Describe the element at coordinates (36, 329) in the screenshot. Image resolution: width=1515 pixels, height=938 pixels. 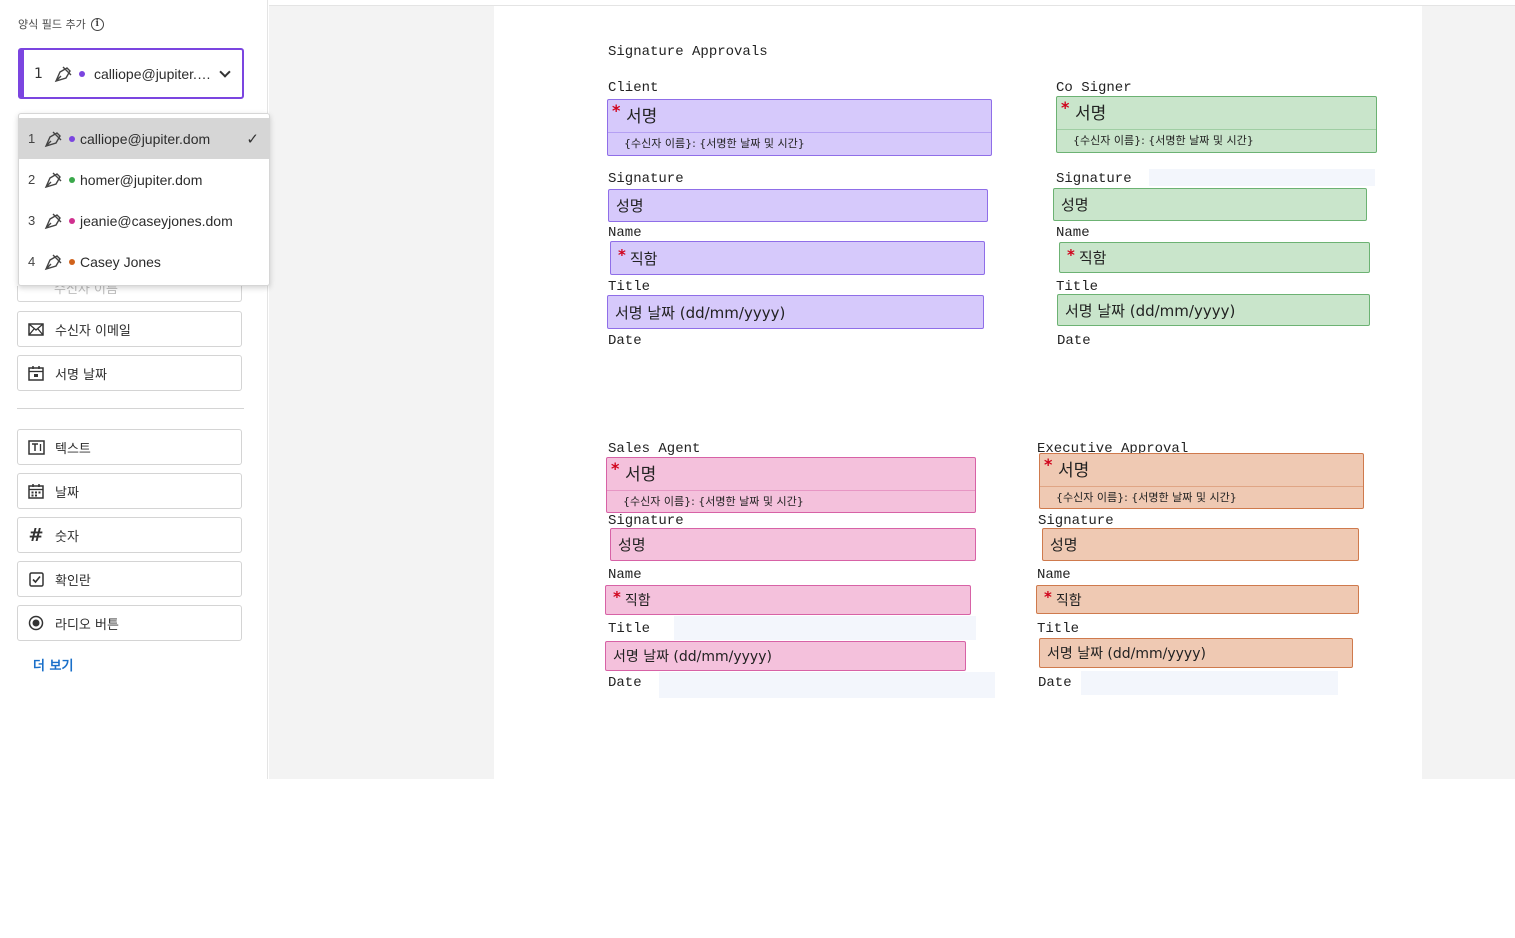
I see `envelope-icon` at that location.